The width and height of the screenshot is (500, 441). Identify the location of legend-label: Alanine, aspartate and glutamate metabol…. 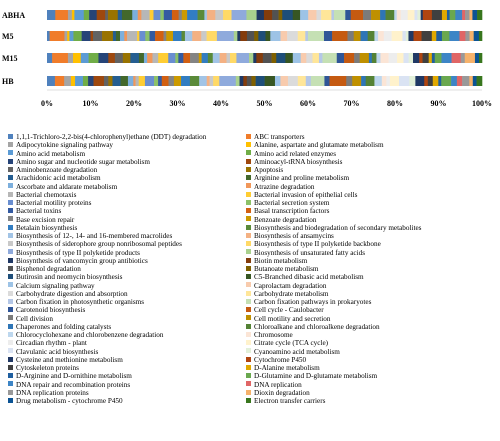
(319, 145).